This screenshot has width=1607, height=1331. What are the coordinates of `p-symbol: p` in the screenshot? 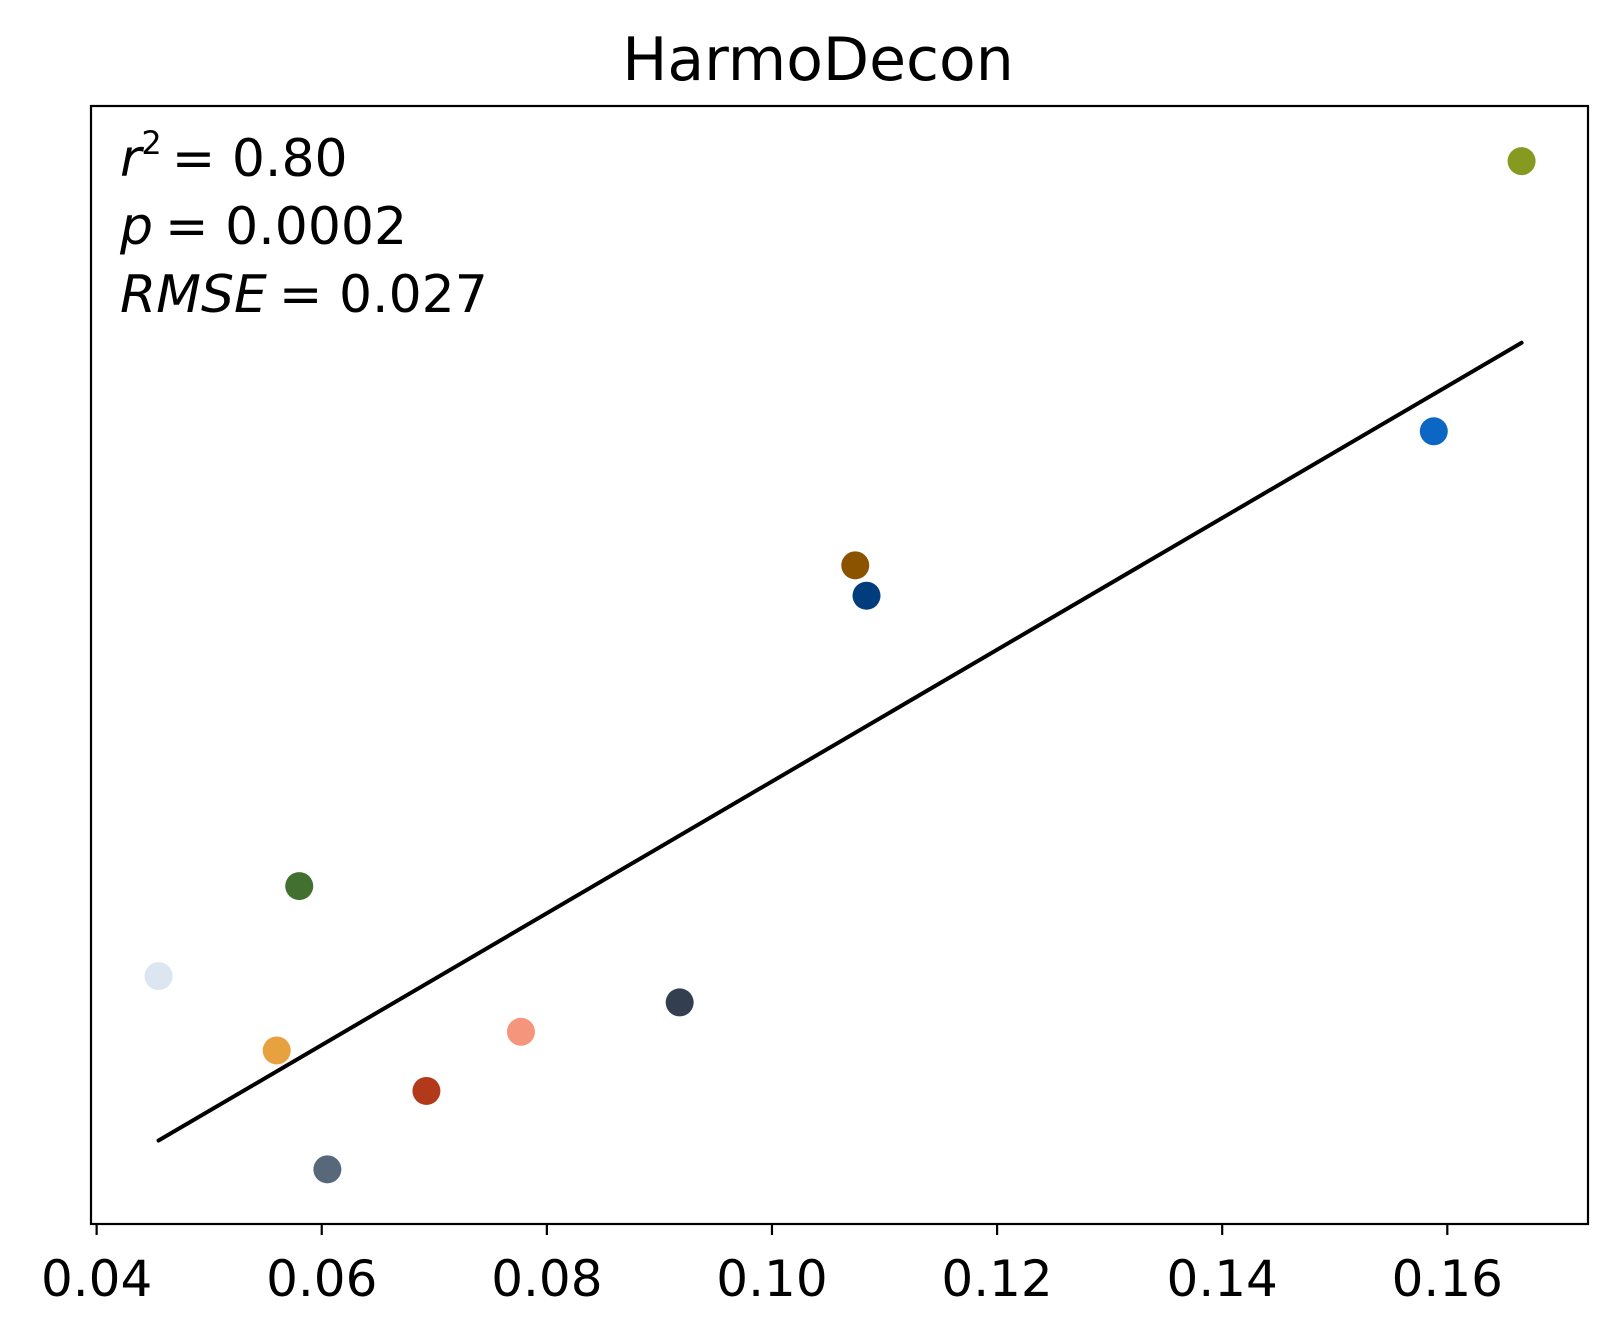 It's located at (136, 227).